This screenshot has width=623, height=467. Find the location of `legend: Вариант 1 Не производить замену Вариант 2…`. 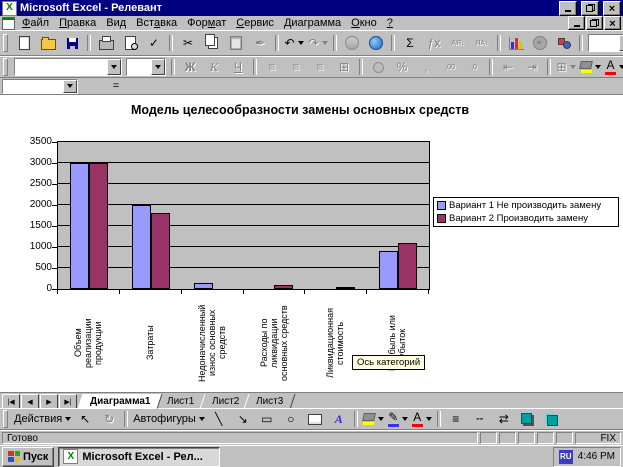

legend: Вариант 1 Не производить замену Вариант 2… is located at coordinates (526, 212).